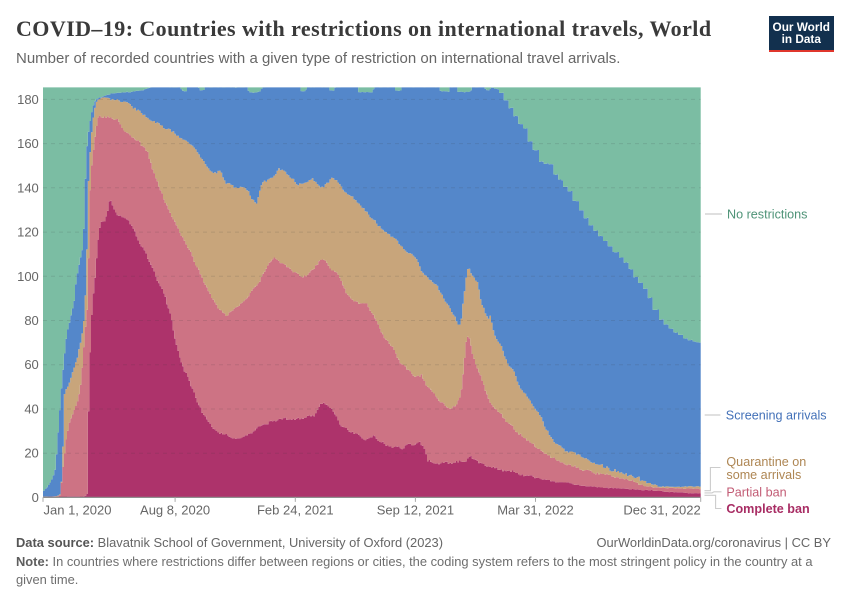  What do you see at coordinates (31, 453) in the screenshot?
I see `svg-text: 20` at bounding box center [31, 453].